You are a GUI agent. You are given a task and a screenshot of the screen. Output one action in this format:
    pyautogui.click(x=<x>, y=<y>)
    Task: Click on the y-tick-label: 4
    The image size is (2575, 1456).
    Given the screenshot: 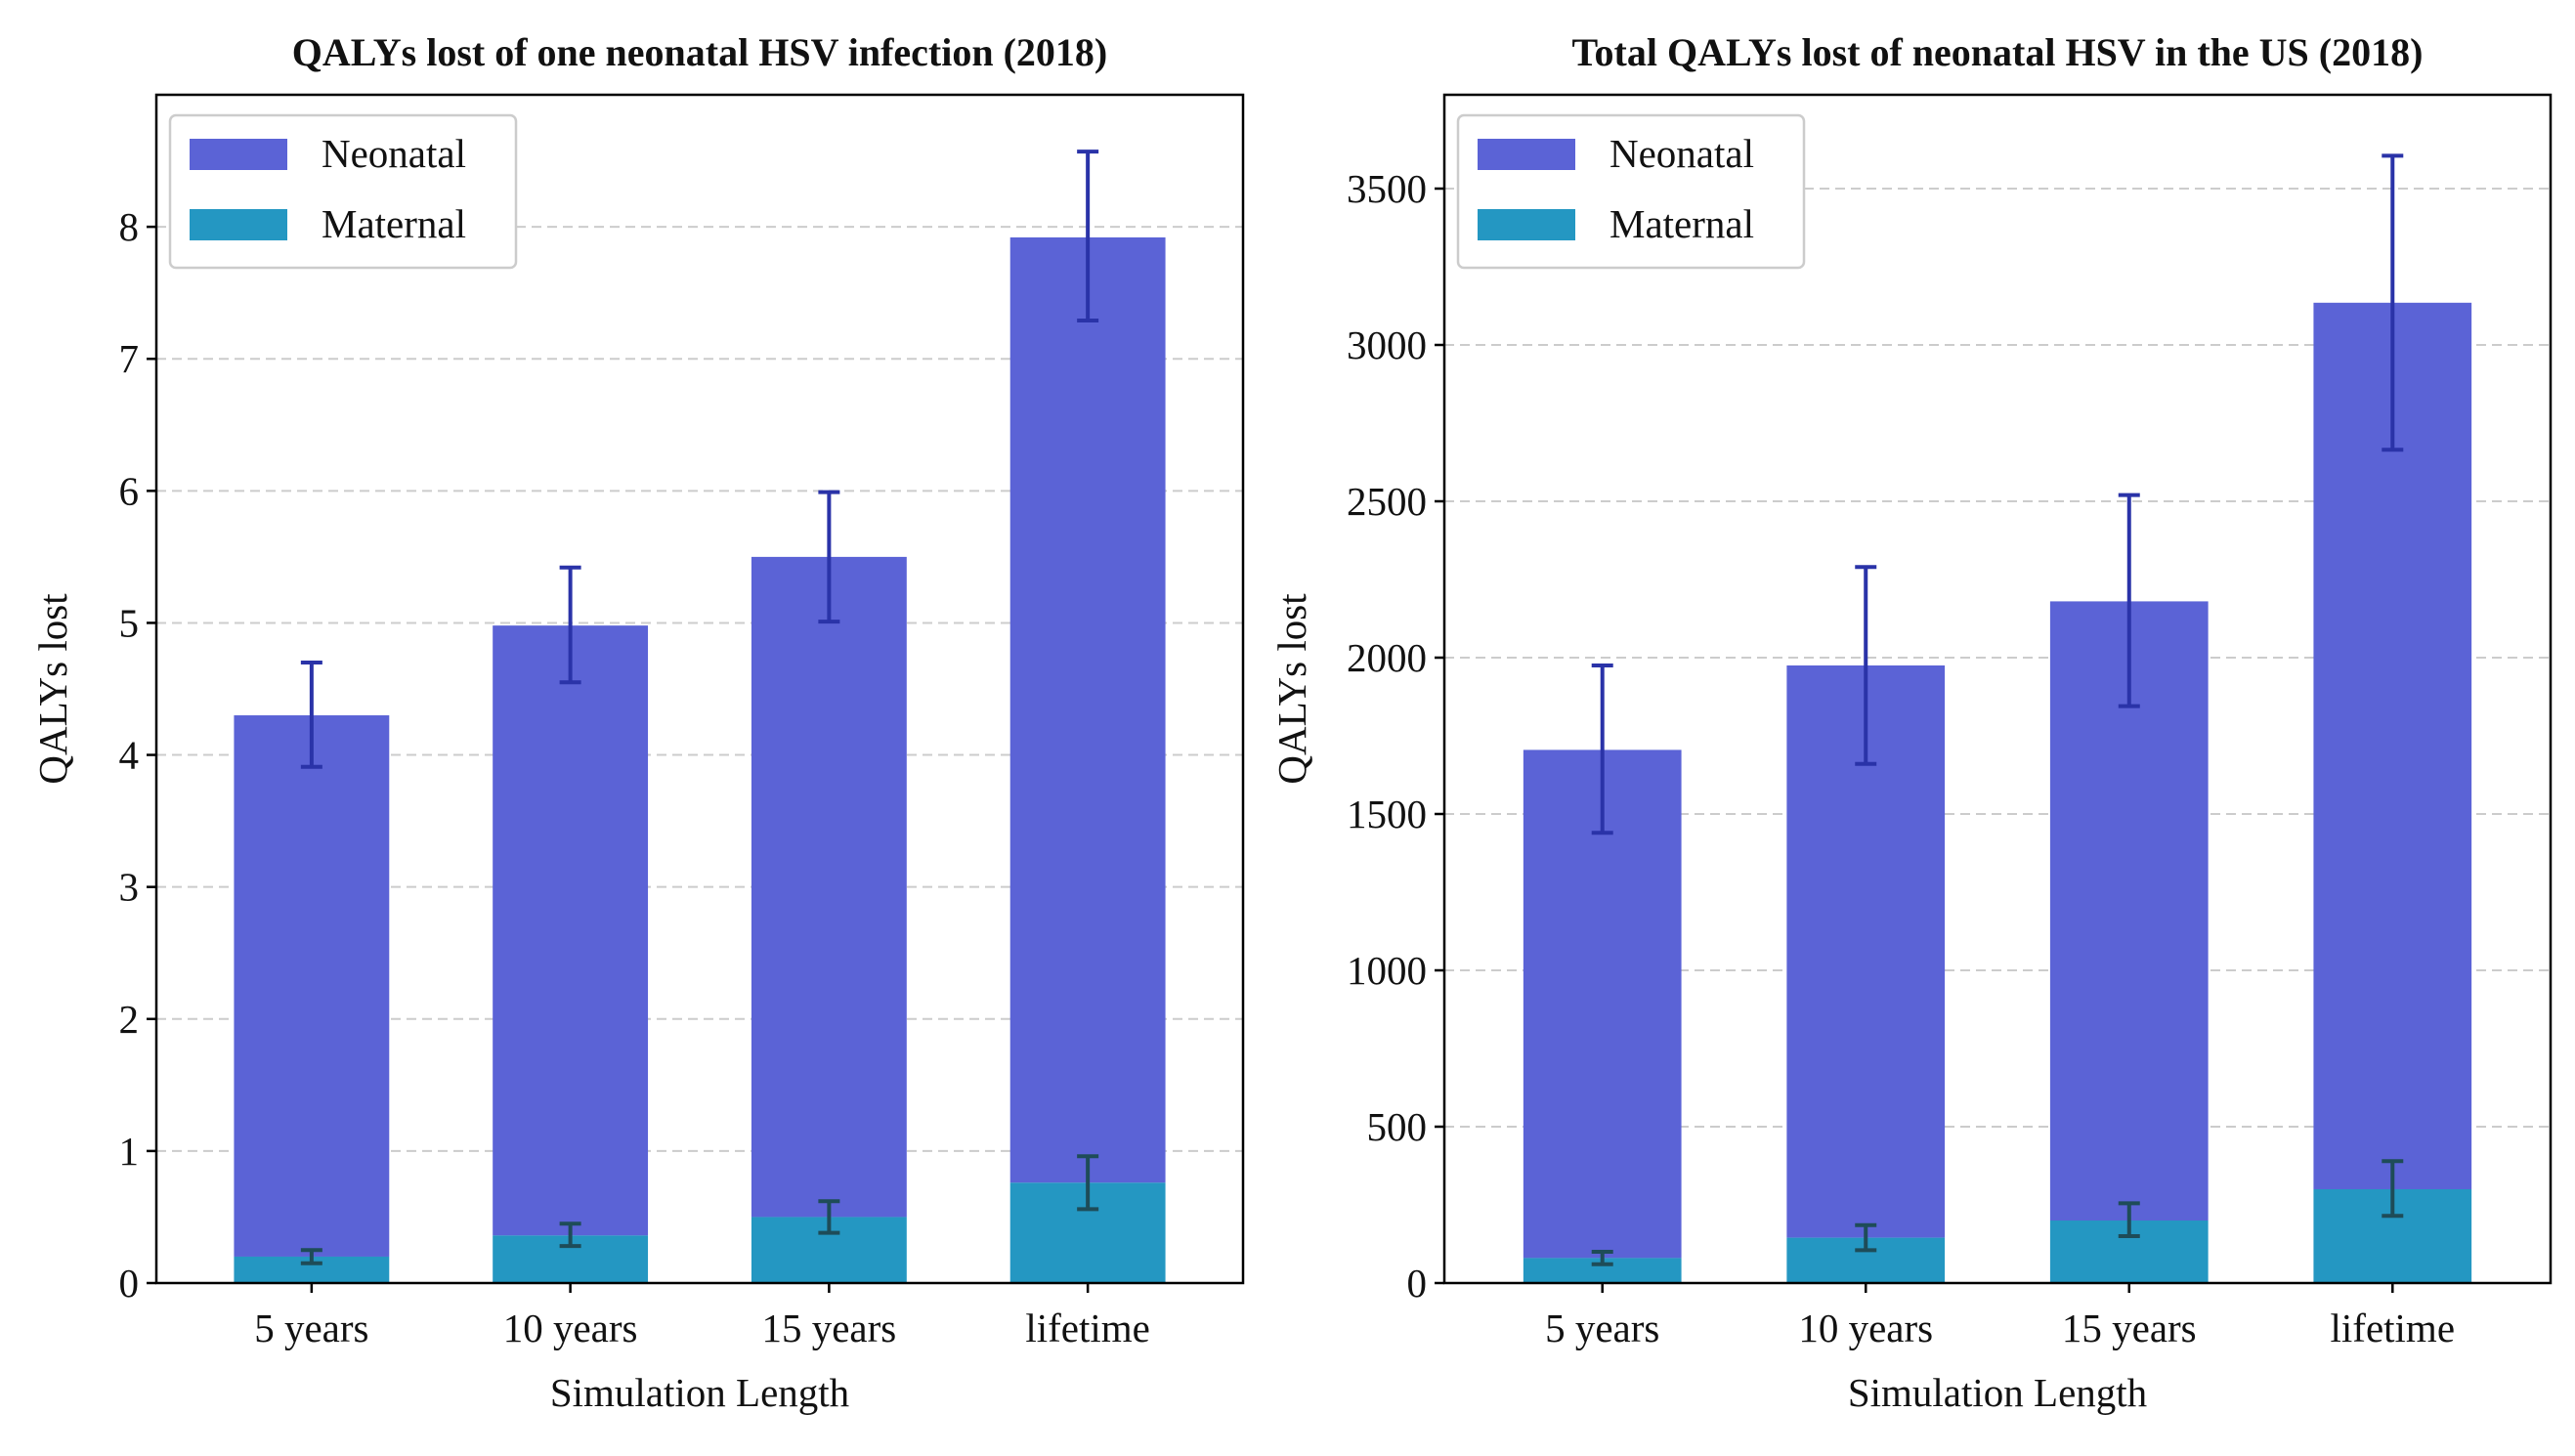 What is the action you would take?
    pyautogui.click(x=129, y=755)
    